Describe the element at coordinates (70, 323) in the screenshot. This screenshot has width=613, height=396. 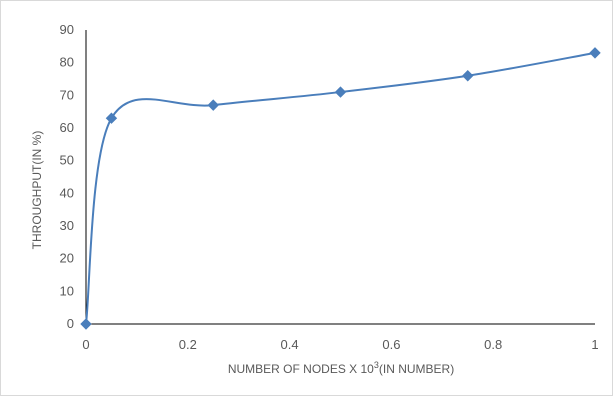
I see `y-tick-label: 0` at that location.